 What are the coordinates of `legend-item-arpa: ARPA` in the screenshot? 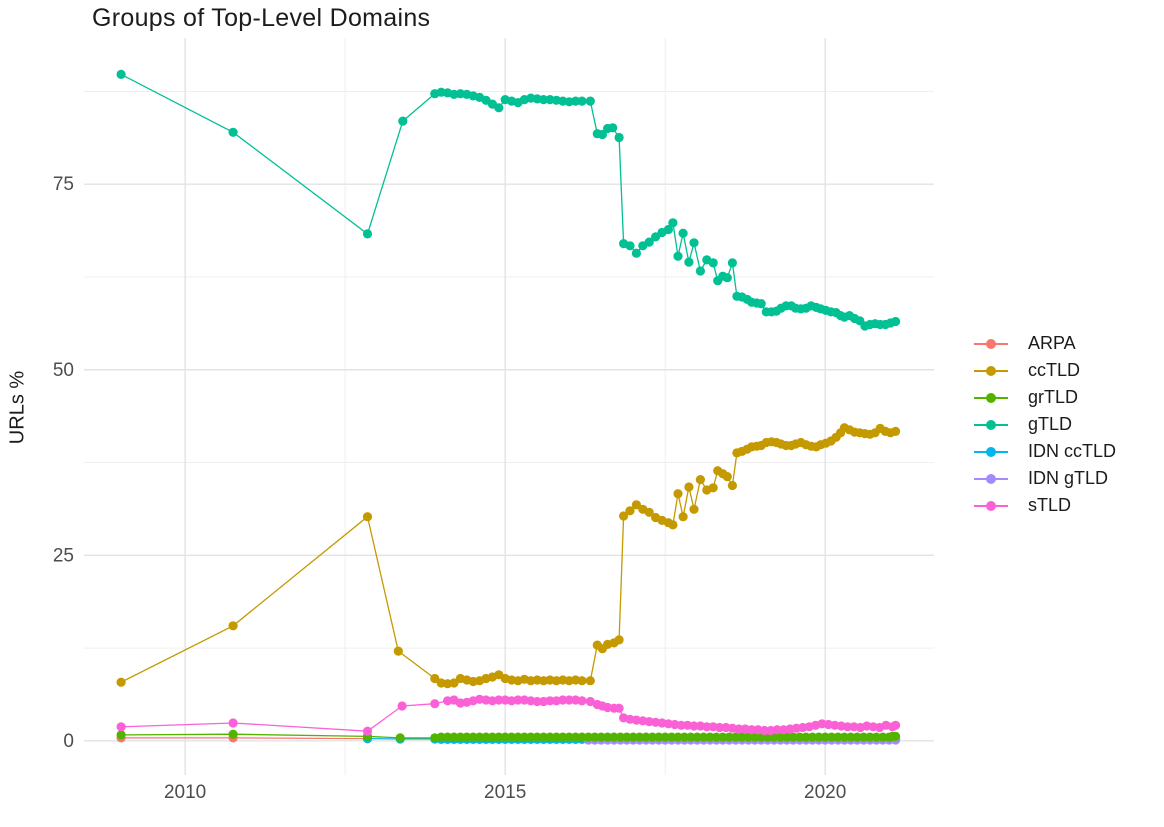 It's located at (1045, 343).